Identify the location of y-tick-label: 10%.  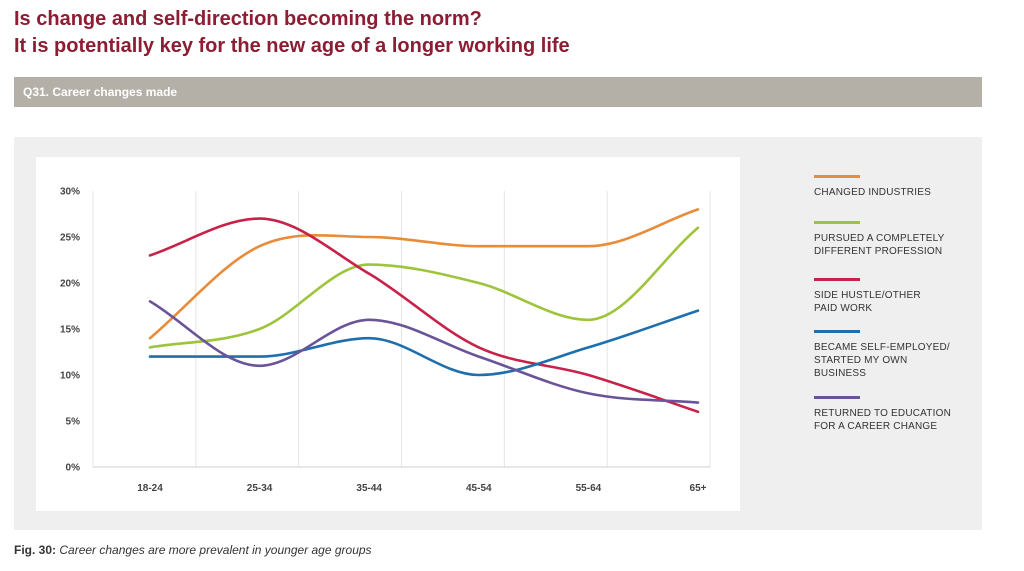
(70, 376).